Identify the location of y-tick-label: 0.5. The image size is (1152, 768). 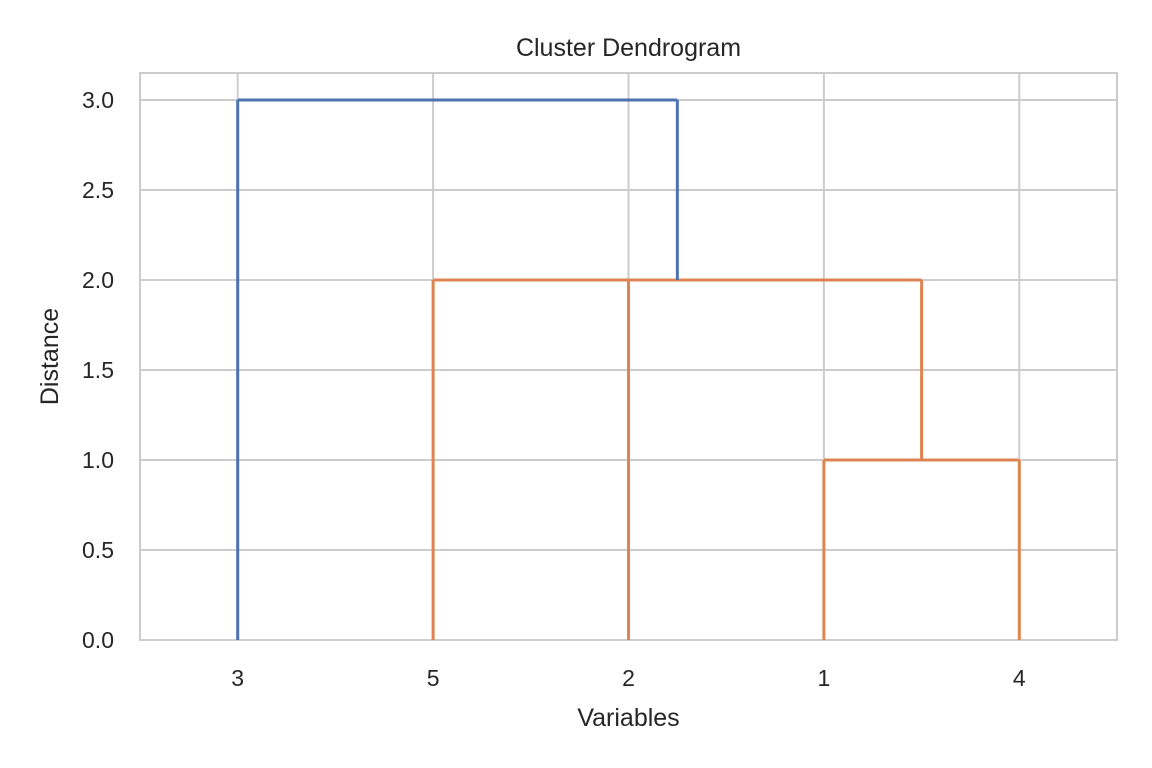
(98, 550).